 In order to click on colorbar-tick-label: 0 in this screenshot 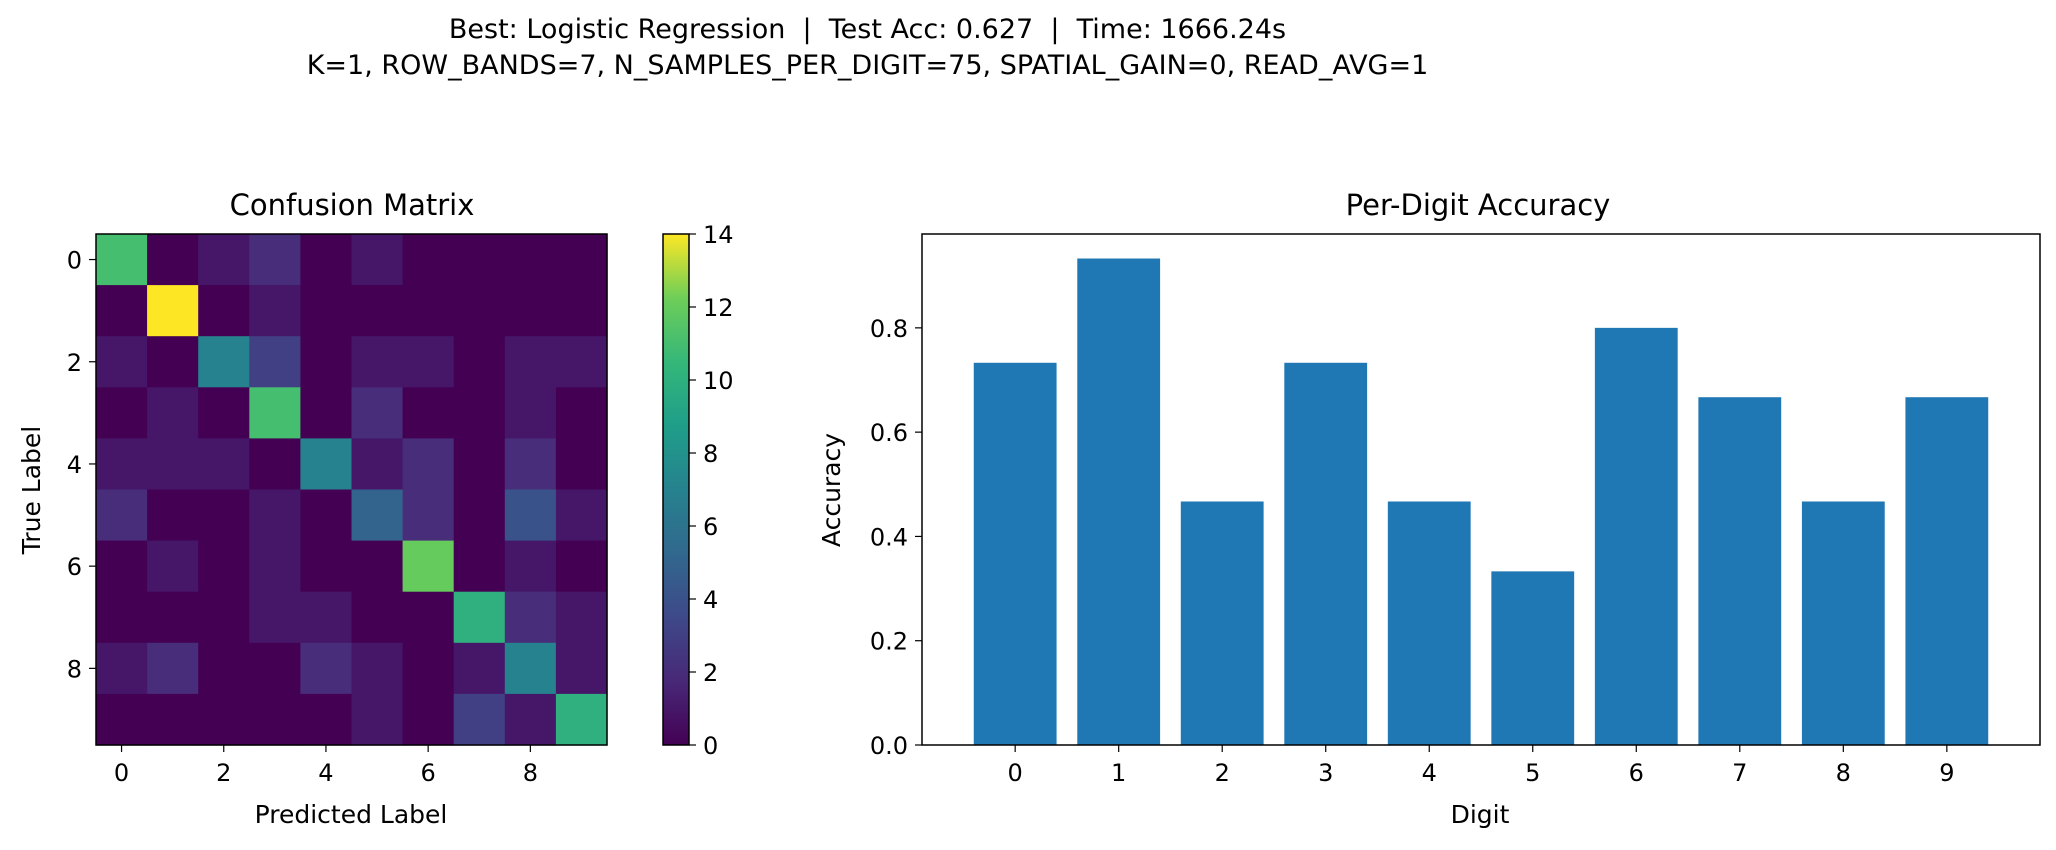, I will do `click(710, 746)`.